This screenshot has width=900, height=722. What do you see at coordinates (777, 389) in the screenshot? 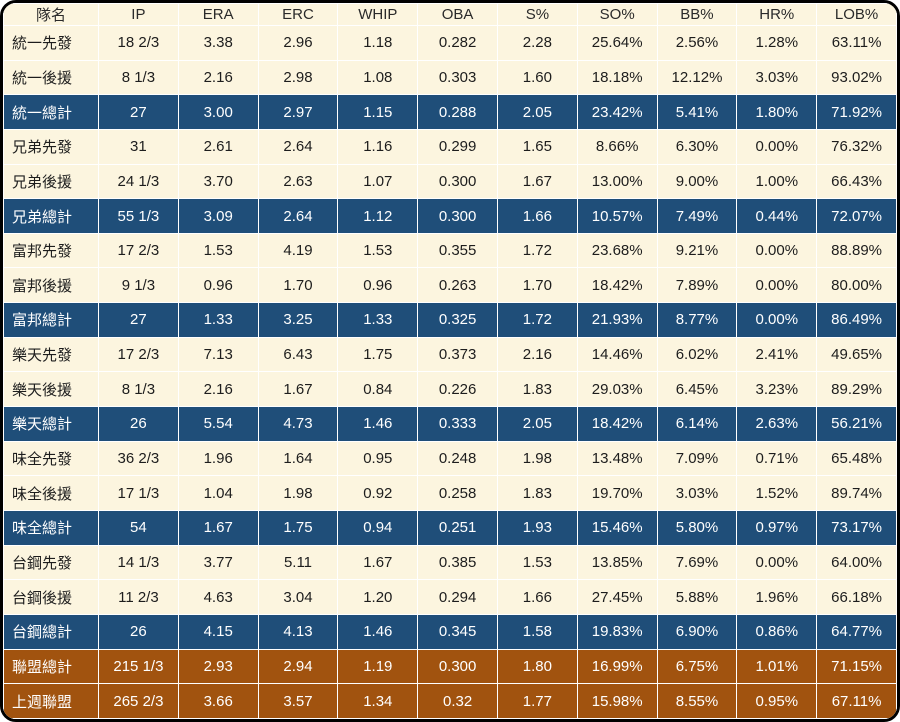
I see `stat-cell: 3.23%` at bounding box center [777, 389].